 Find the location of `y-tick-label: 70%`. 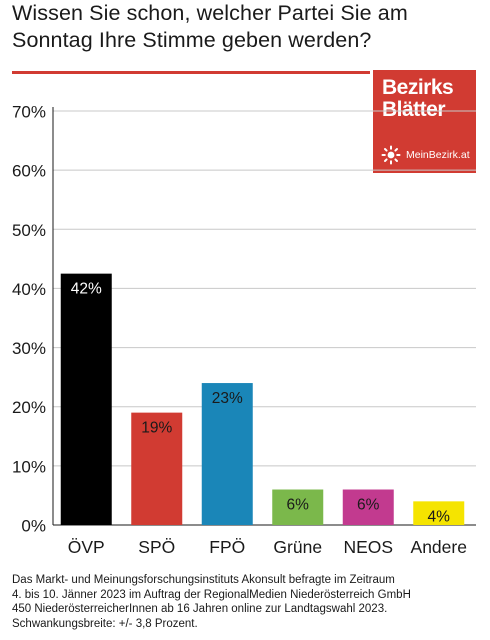

y-tick-label: 70% is located at coordinates (29, 112).